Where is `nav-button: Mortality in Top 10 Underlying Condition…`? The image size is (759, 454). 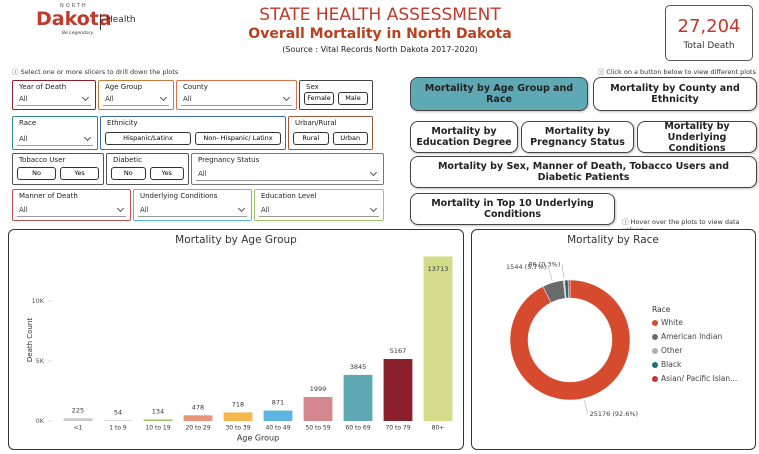 nav-button: Mortality in Top 10 Underlying Condition… is located at coordinates (512, 209).